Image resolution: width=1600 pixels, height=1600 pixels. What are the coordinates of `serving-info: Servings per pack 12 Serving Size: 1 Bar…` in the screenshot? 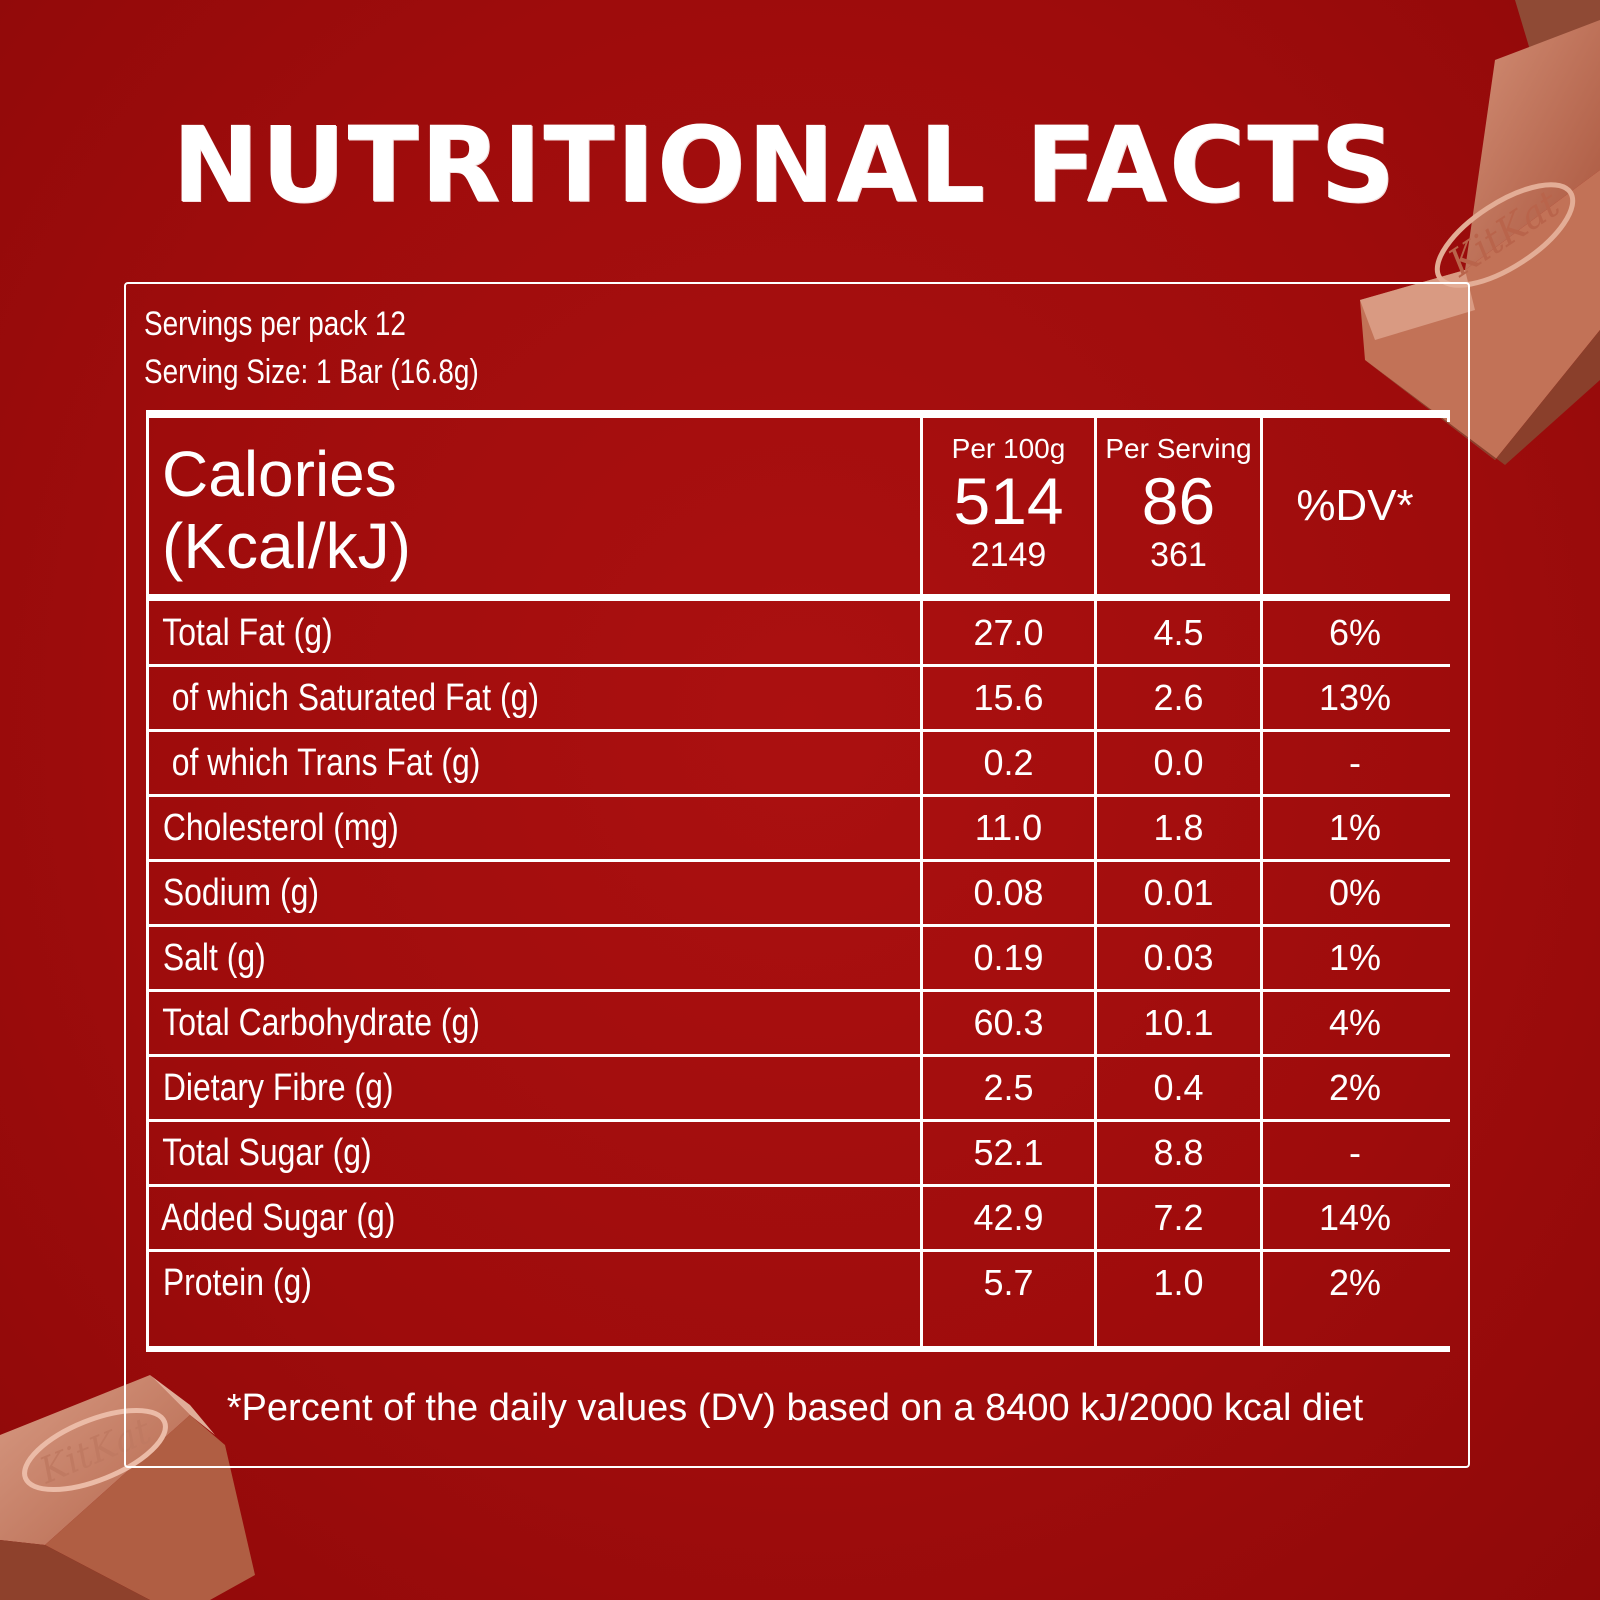 It's located at (494, 348).